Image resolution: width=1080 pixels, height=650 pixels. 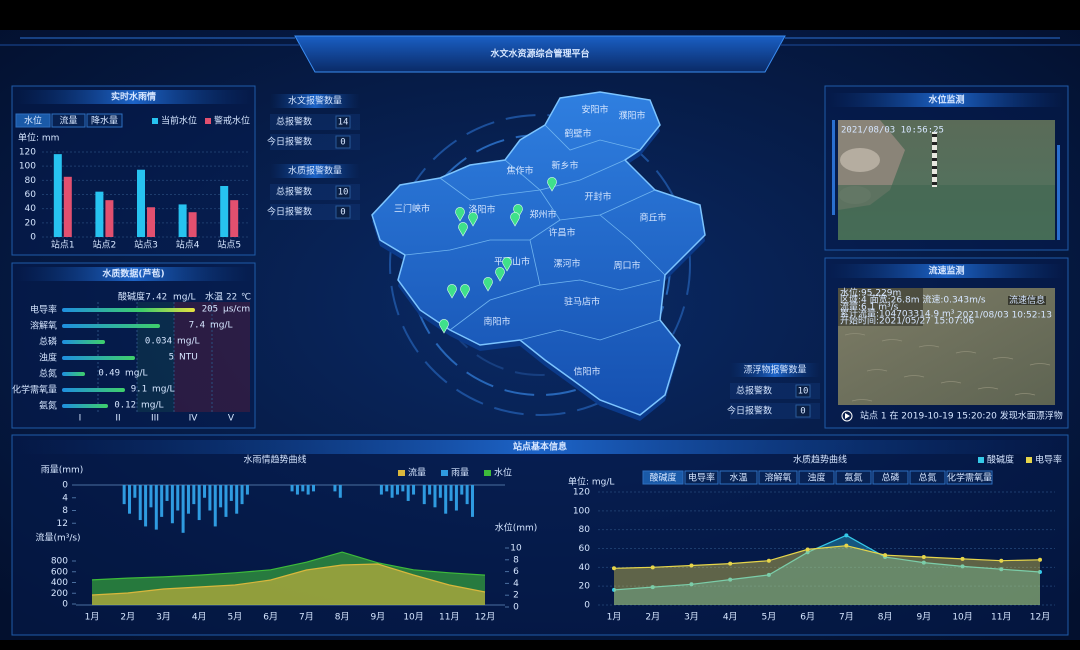 What do you see at coordinates (585, 568) in the screenshot?
I see `y-tick-label: 40` at bounding box center [585, 568].